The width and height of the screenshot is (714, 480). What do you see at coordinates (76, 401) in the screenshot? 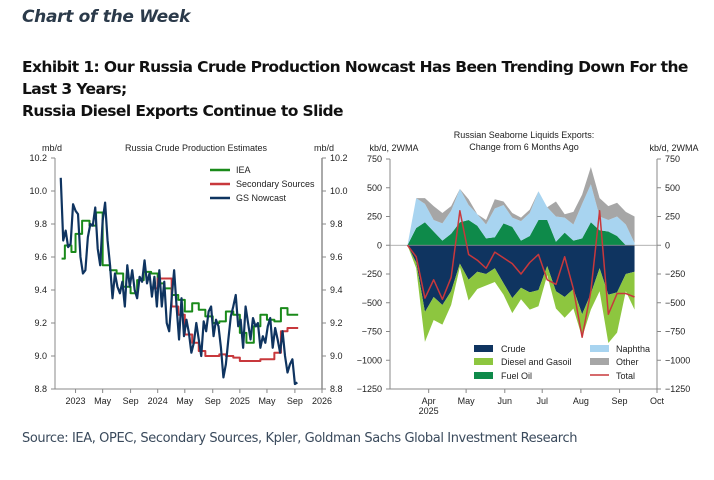
I see `x-tick-label: 2023` at bounding box center [76, 401].